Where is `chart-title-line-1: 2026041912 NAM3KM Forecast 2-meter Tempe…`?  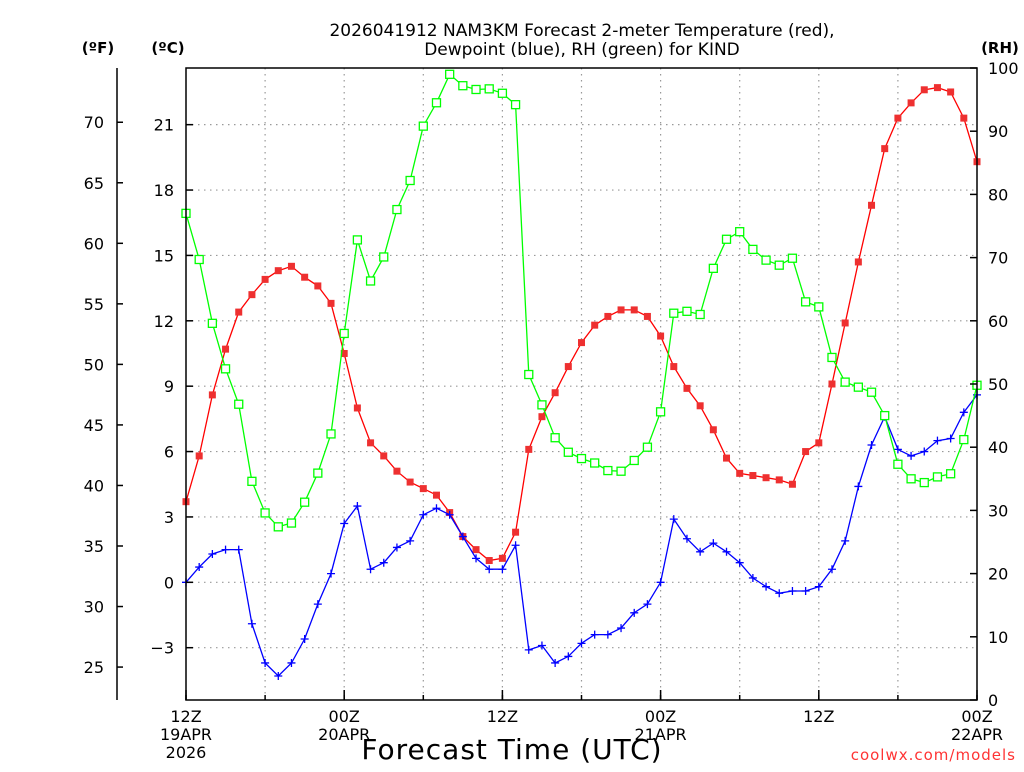 chart-title-line-1: 2026041912 NAM3KM Forecast 2-meter Tempe… is located at coordinates (581, 31).